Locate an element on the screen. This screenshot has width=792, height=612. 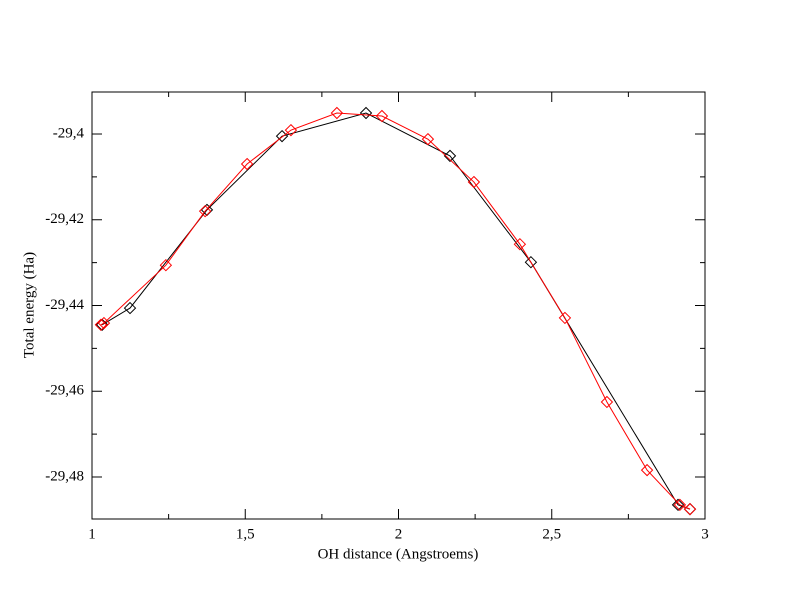
y-tick-label: -29,48 is located at coordinates (64, 476).